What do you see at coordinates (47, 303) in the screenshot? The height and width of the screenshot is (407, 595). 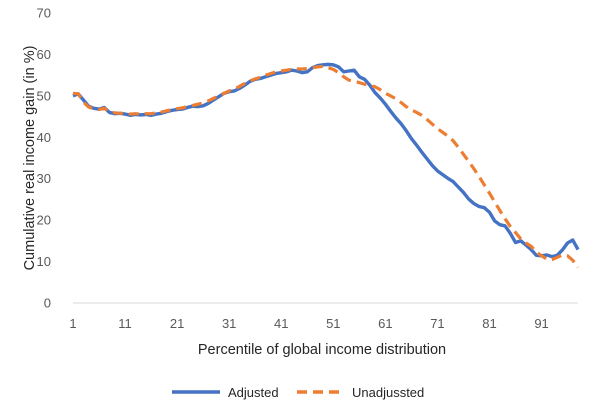 I see `y-tick-label: 0` at bounding box center [47, 303].